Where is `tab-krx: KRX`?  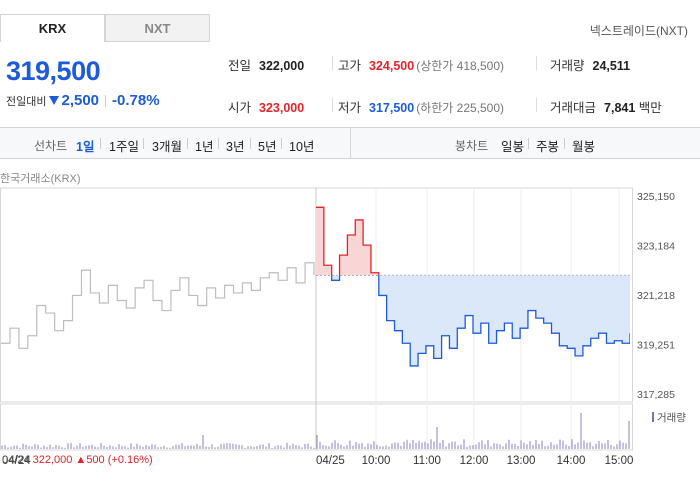
tab-krx: KRX is located at coordinates (52, 28).